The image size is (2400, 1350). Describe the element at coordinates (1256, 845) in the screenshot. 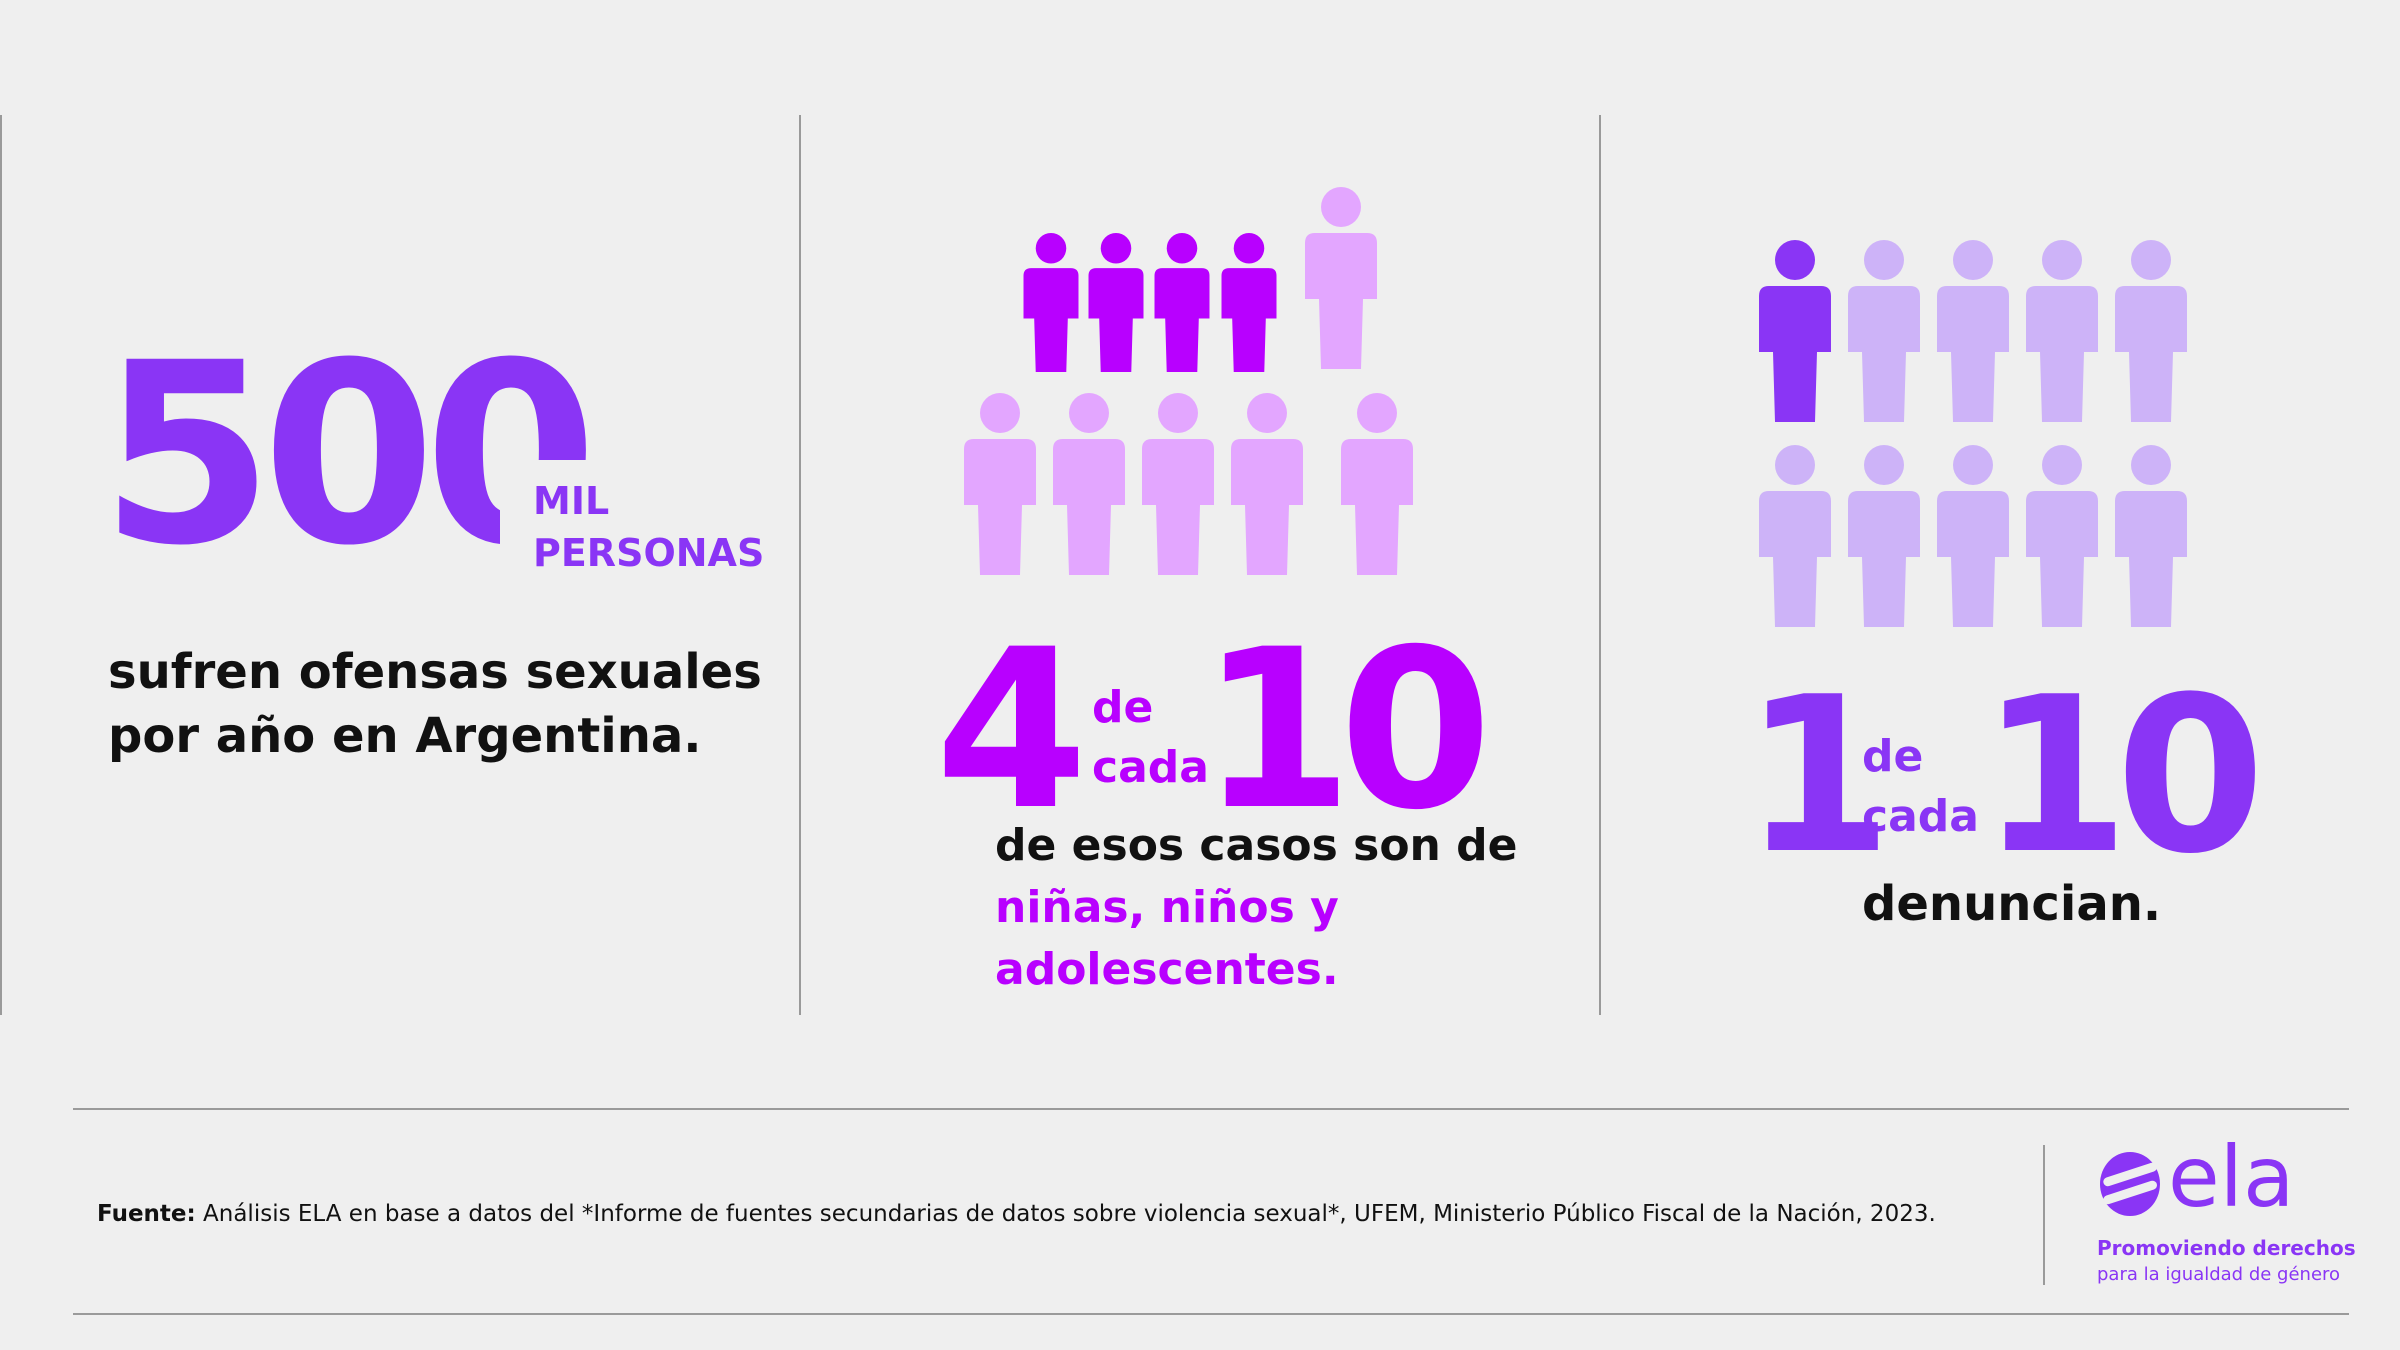

I see `panel2-description-line1: de esos casos son de` at that location.